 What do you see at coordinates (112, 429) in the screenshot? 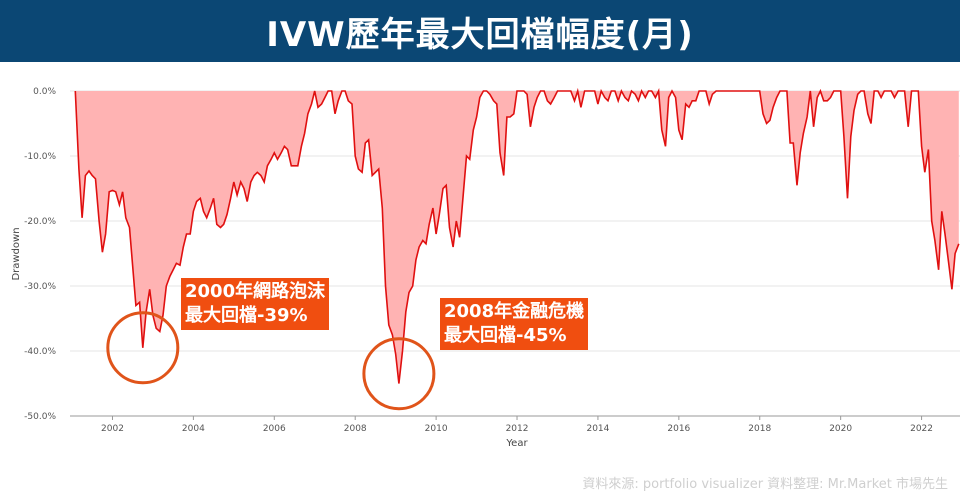
I see `x-tick-label: 2002` at bounding box center [112, 429].